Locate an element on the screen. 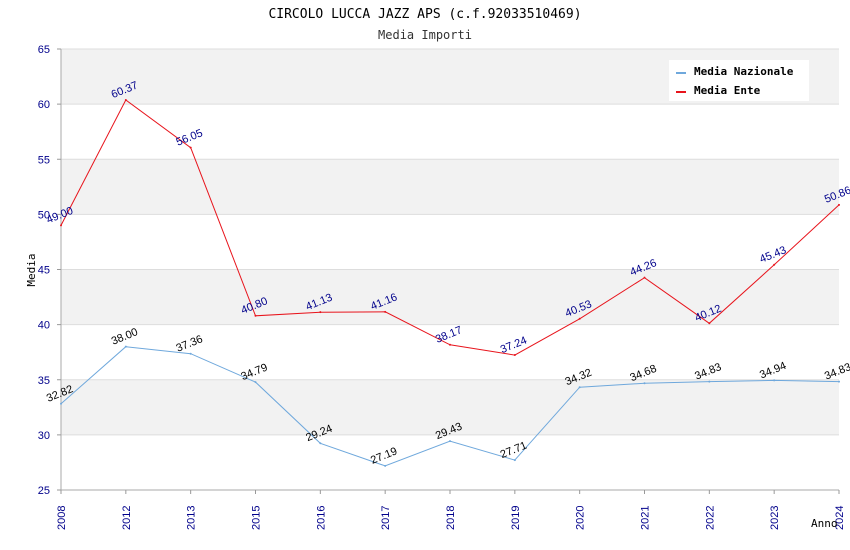 The image size is (850, 550). x-tick-label: 2018 is located at coordinates (451, 518).